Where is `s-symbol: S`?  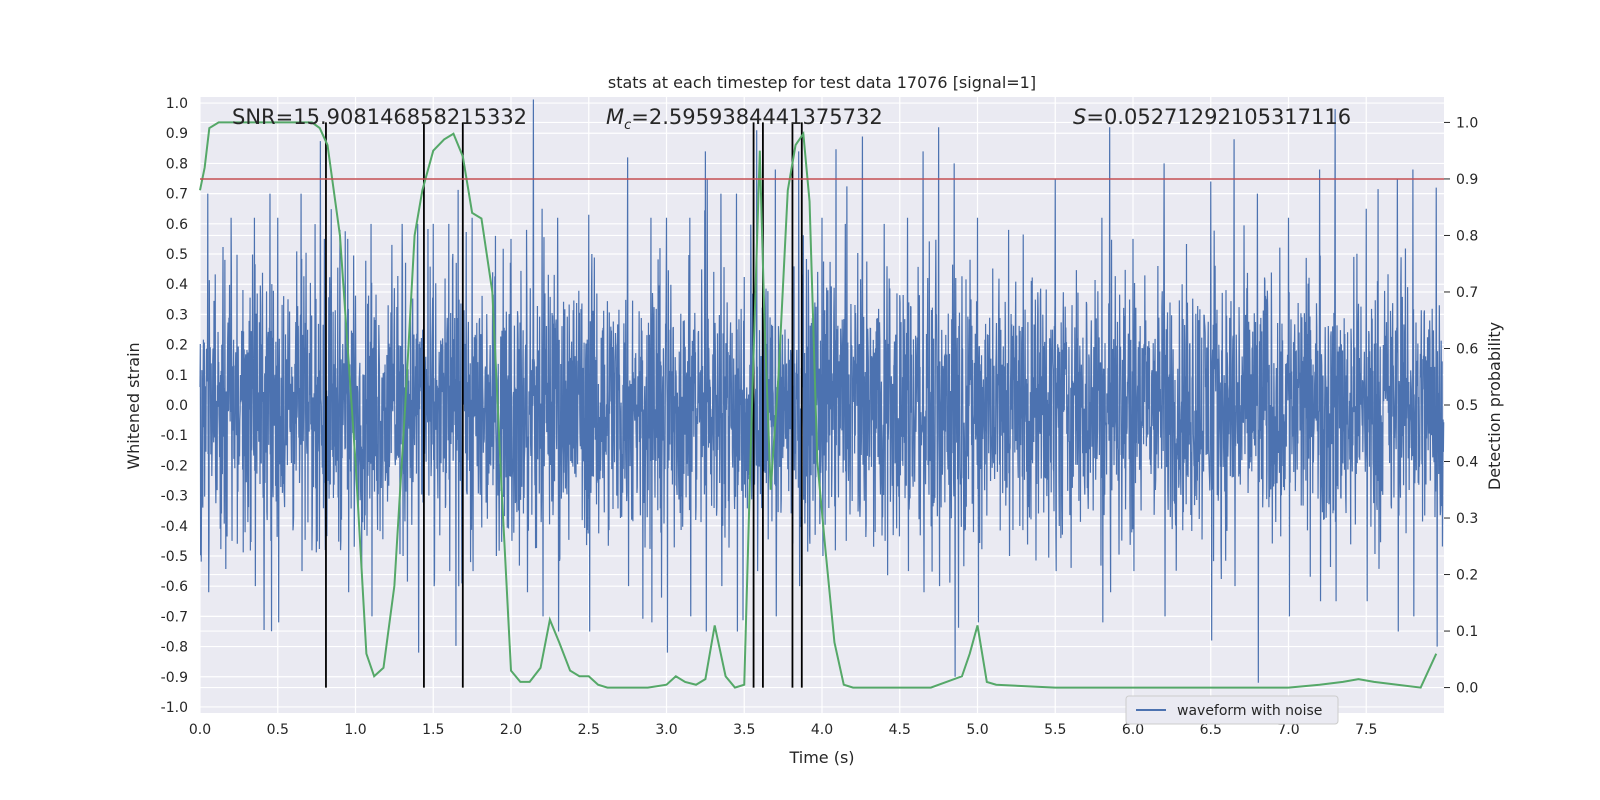 s-symbol: S is located at coordinates (1079, 117).